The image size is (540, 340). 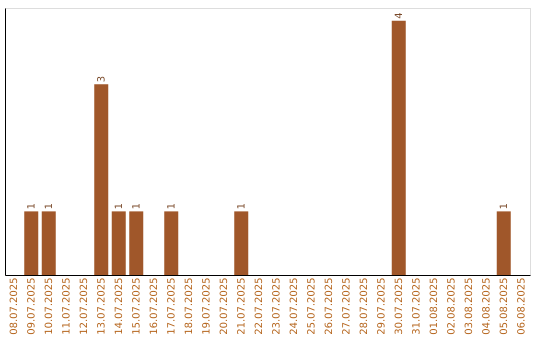 What do you see at coordinates (154, 306) in the screenshot?
I see `x-tick-label: 16.07.2025` at bounding box center [154, 306].